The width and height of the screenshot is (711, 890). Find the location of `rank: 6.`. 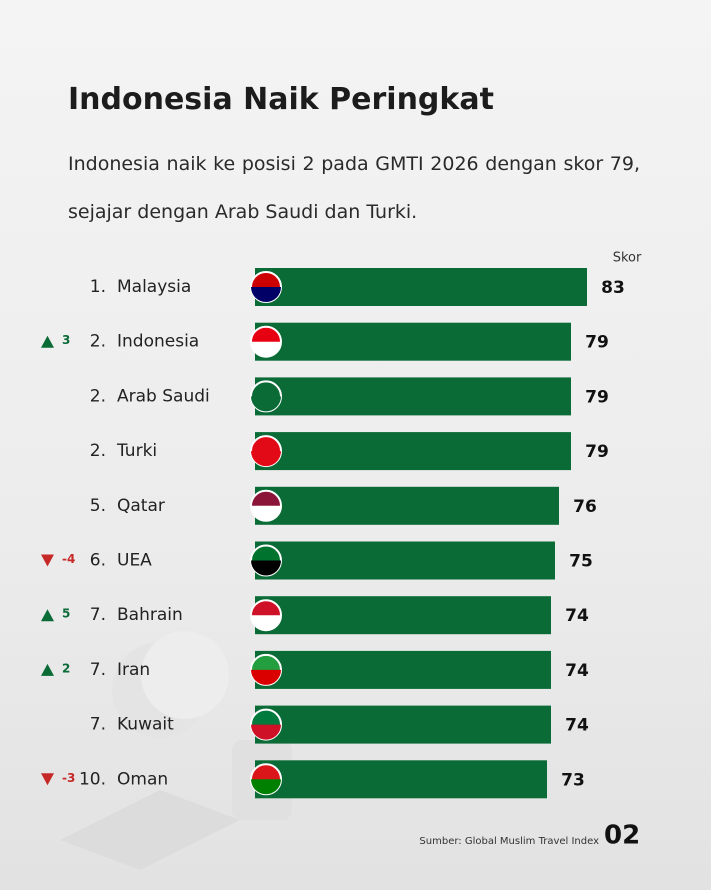

rank: 6. is located at coordinates (98, 561).